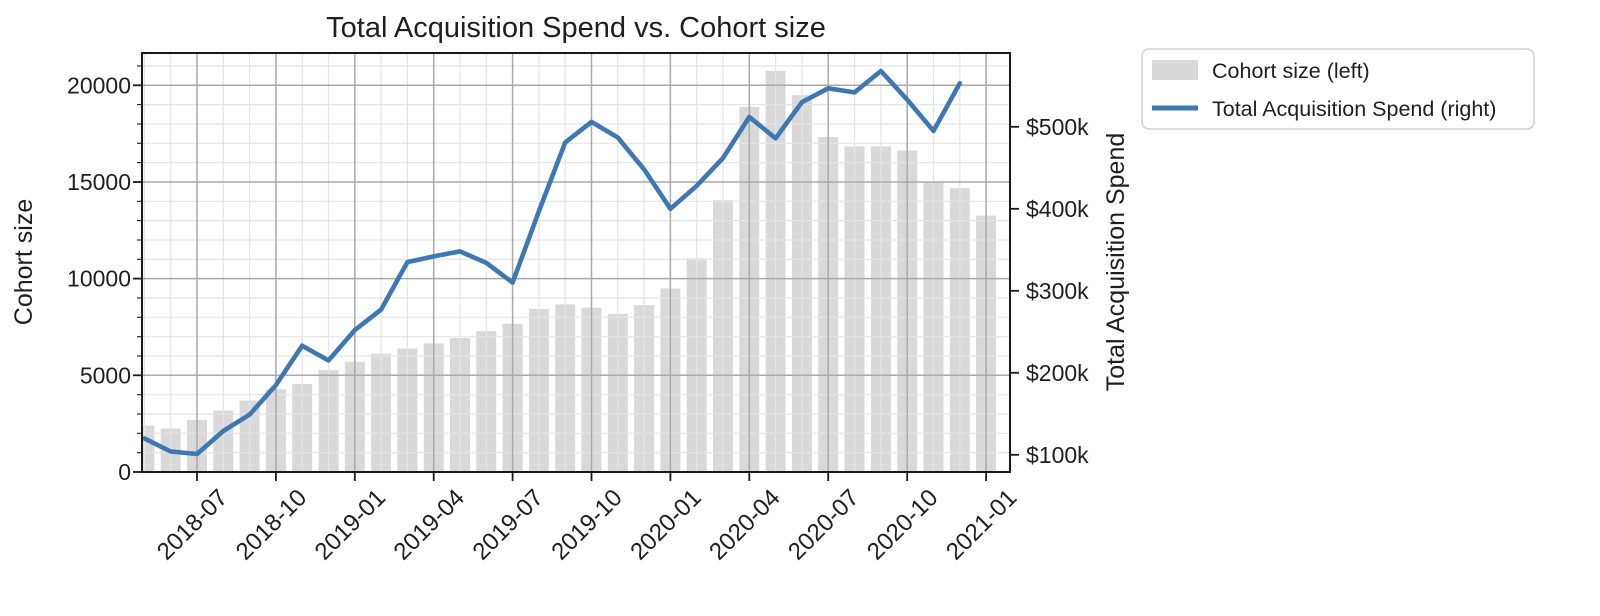 Image resolution: width=1600 pixels, height=616 pixels. Describe the element at coordinates (105, 375) in the screenshot. I see `left-tick-label: 5000` at that location.